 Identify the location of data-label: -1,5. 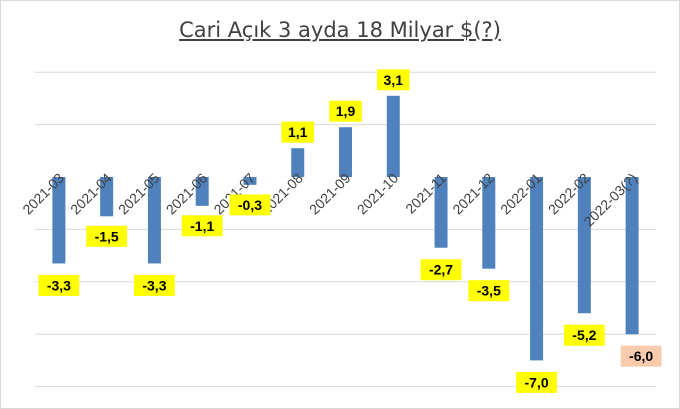
(107, 236).